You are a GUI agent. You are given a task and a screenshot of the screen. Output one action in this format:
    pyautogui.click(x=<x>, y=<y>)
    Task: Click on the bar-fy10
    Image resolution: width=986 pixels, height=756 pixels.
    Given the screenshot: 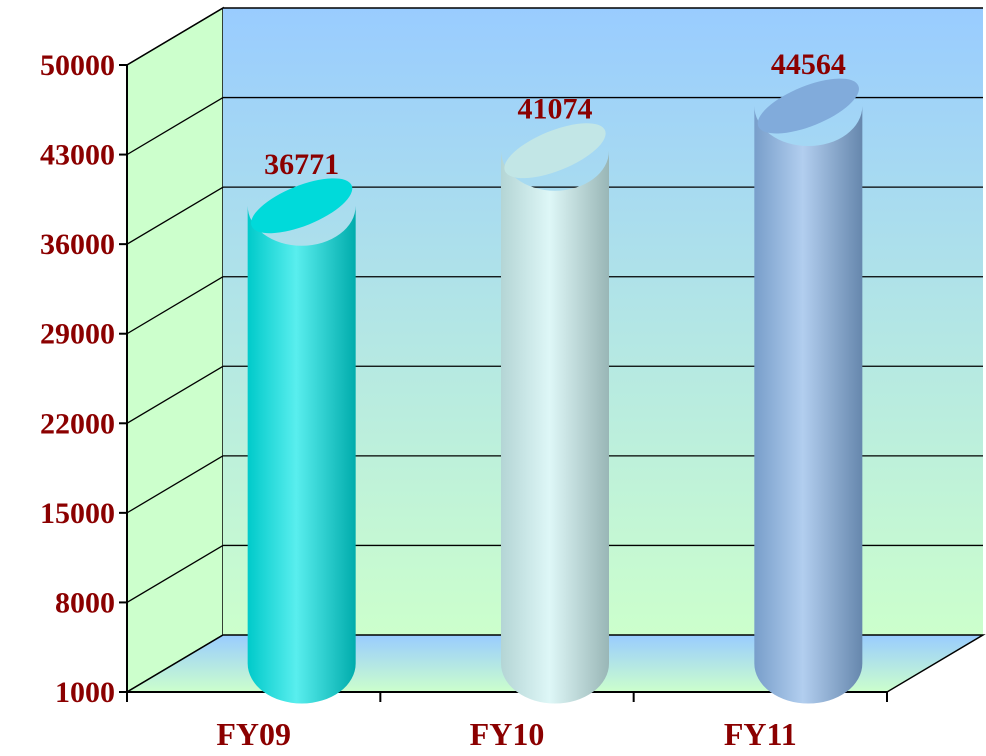 What is the action you would take?
    pyautogui.click(x=555, y=413)
    